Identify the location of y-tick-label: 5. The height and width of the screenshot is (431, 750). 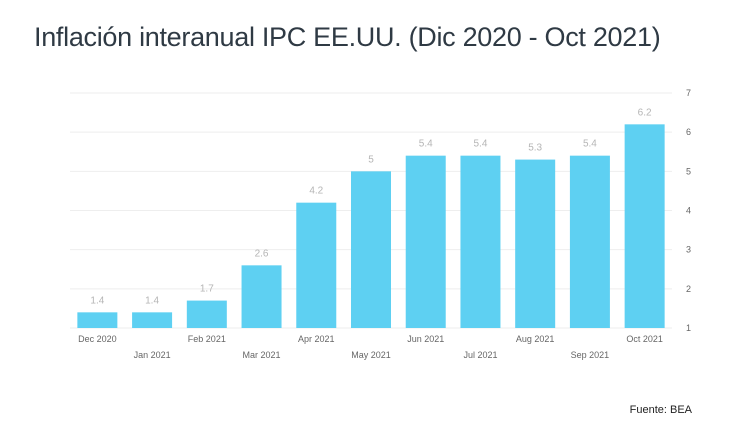
(688, 171).